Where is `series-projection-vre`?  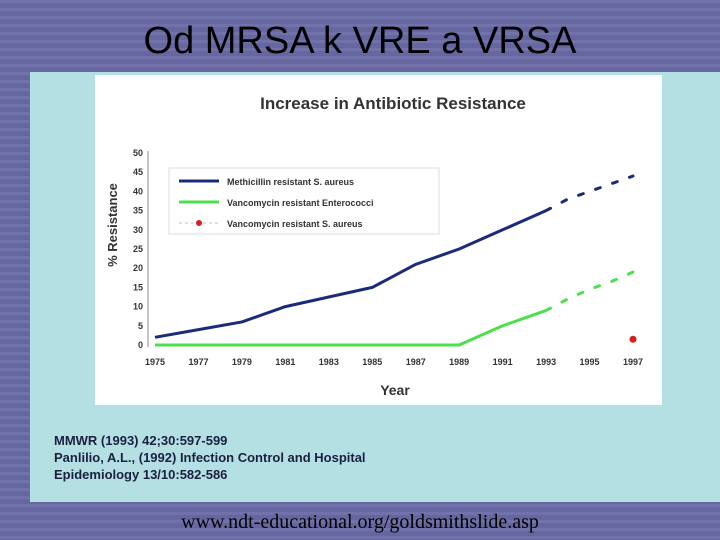 series-projection-vre is located at coordinates (589, 291).